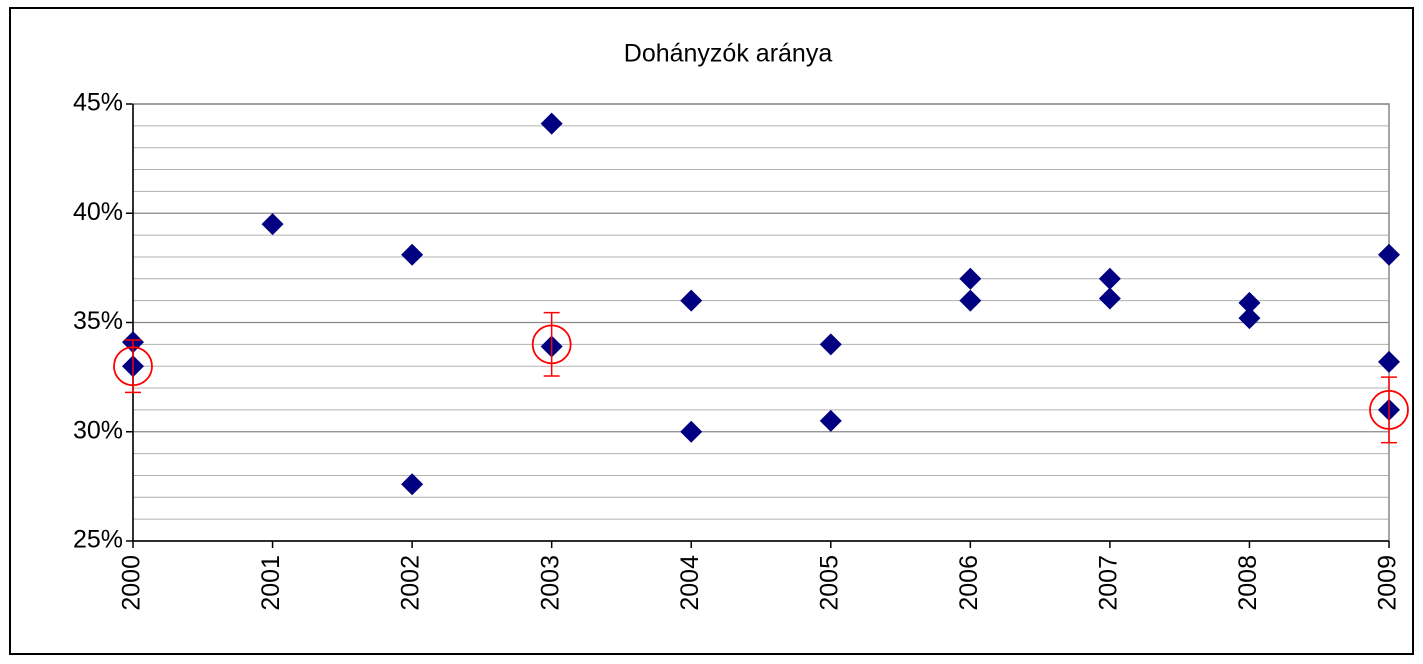 The image size is (1423, 664). Describe the element at coordinates (1248, 583) in the screenshot. I see `x-tick-label: 2008` at that location.